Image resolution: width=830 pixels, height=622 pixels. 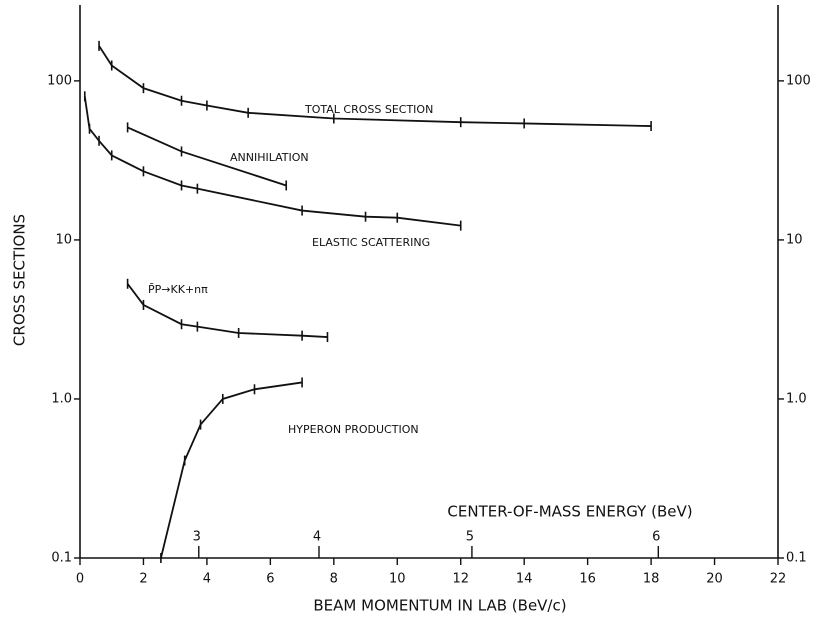 What do you see at coordinates (207, 579) in the screenshot?
I see `x-tick-label: 4` at bounding box center [207, 579].